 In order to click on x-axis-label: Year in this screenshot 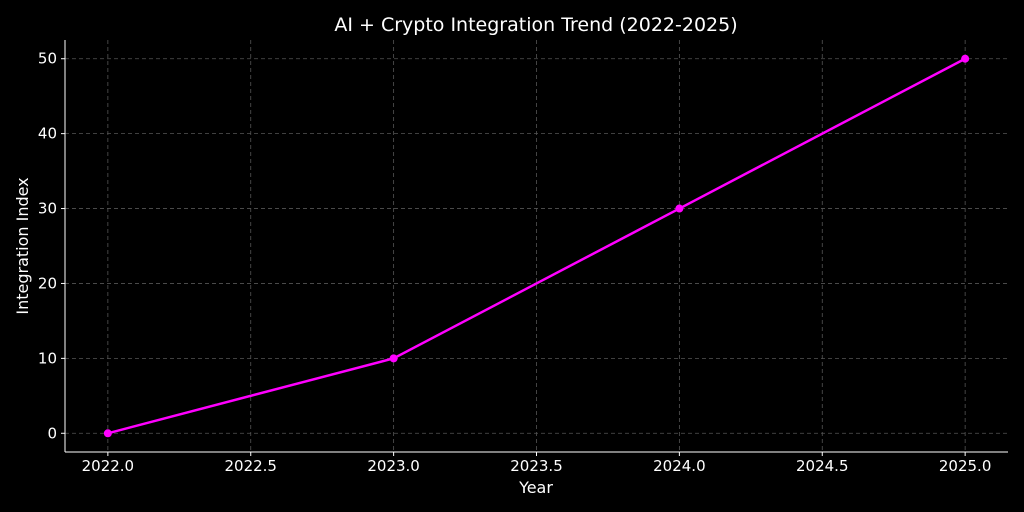, I will do `click(535, 487)`.